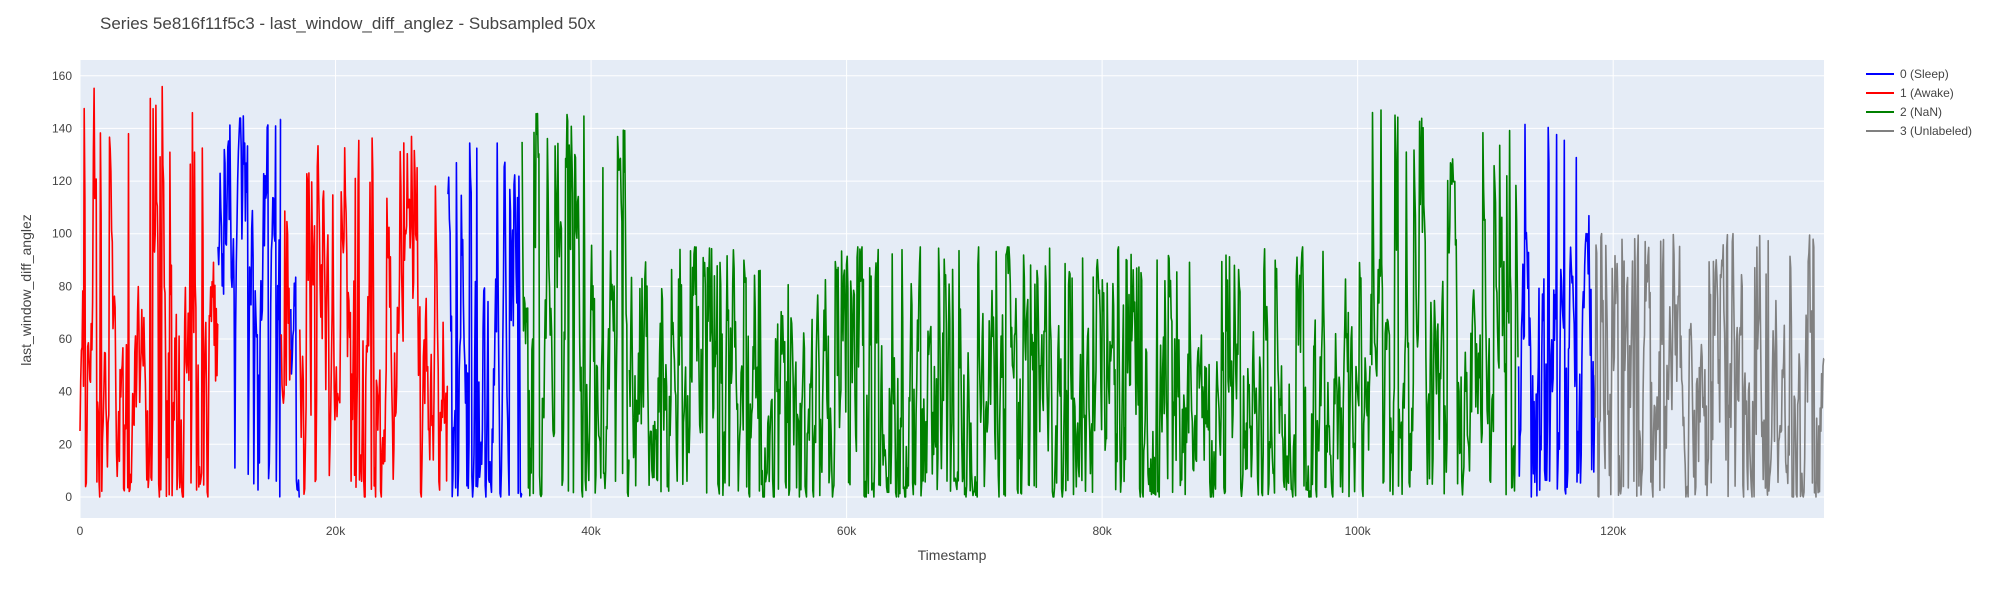 The width and height of the screenshot is (2000, 600). I want to click on y-tick-label: 0, so click(68, 497).